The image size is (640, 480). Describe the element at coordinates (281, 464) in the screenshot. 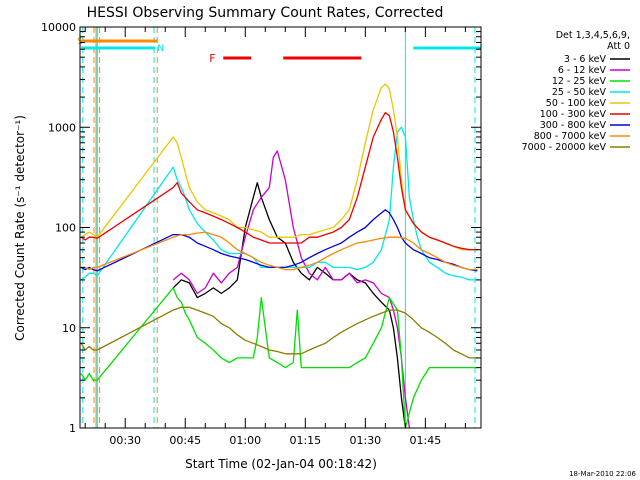

I see `x-axis-label: Start Time (02-Jan-04 00:18:42)` at that location.